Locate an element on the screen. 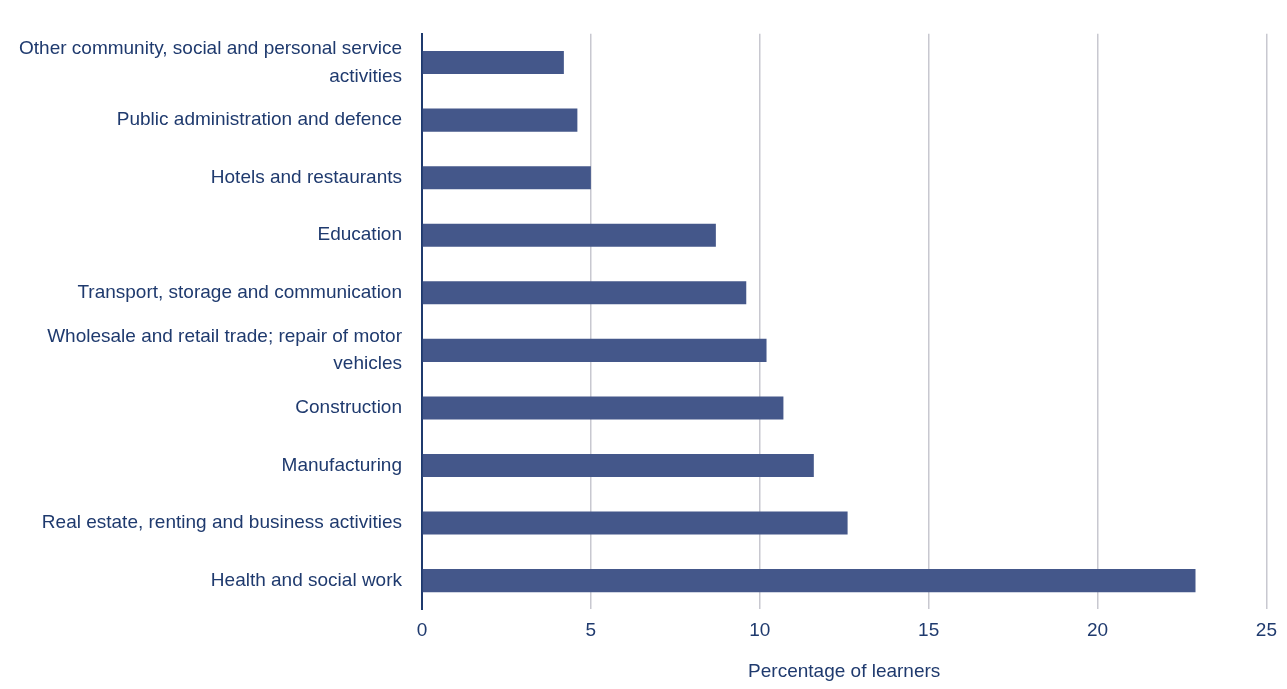 The height and width of the screenshot is (689, 1287). y-tick-label: Manufacturing is located at coordinates (341, 464).